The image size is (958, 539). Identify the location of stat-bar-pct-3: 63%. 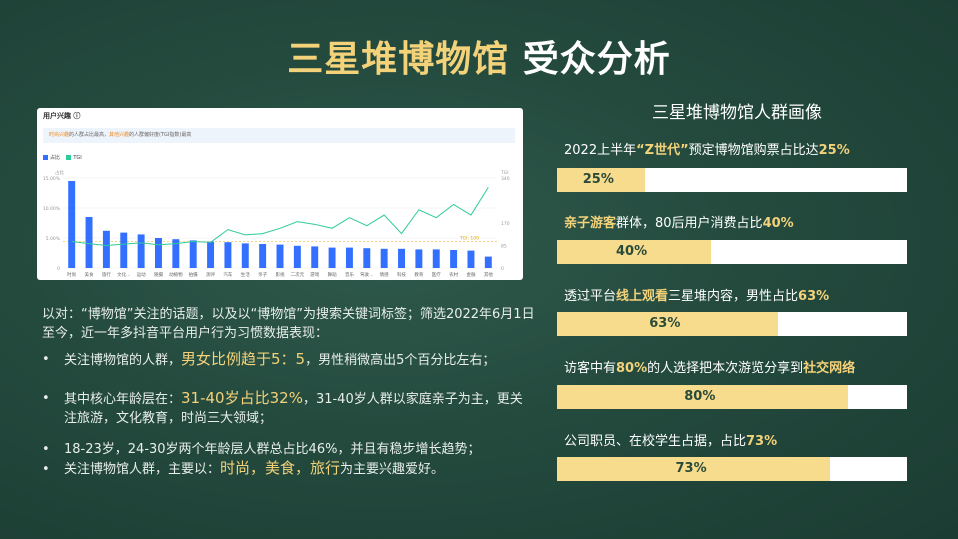
(665, 323).